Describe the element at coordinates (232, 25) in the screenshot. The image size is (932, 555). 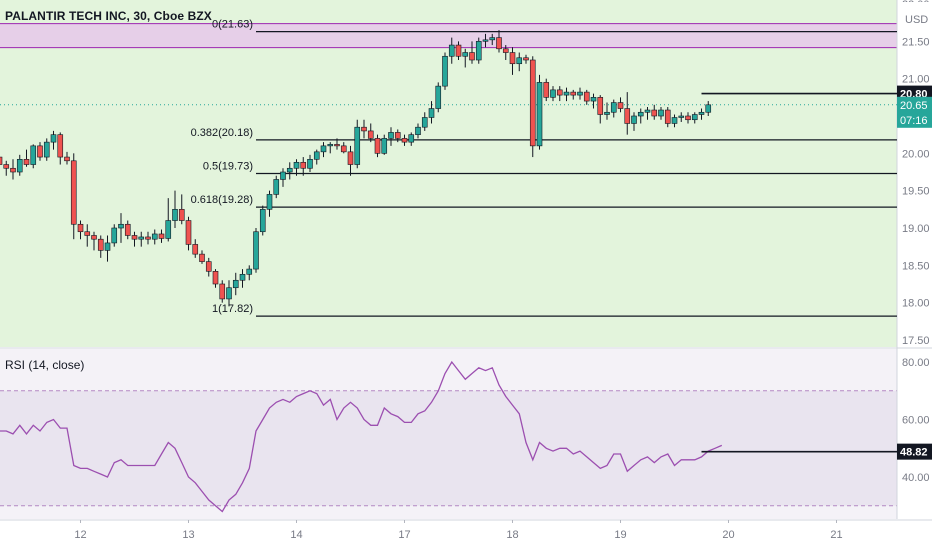
I see `fib-level-label: 0(21.63)` at that location.